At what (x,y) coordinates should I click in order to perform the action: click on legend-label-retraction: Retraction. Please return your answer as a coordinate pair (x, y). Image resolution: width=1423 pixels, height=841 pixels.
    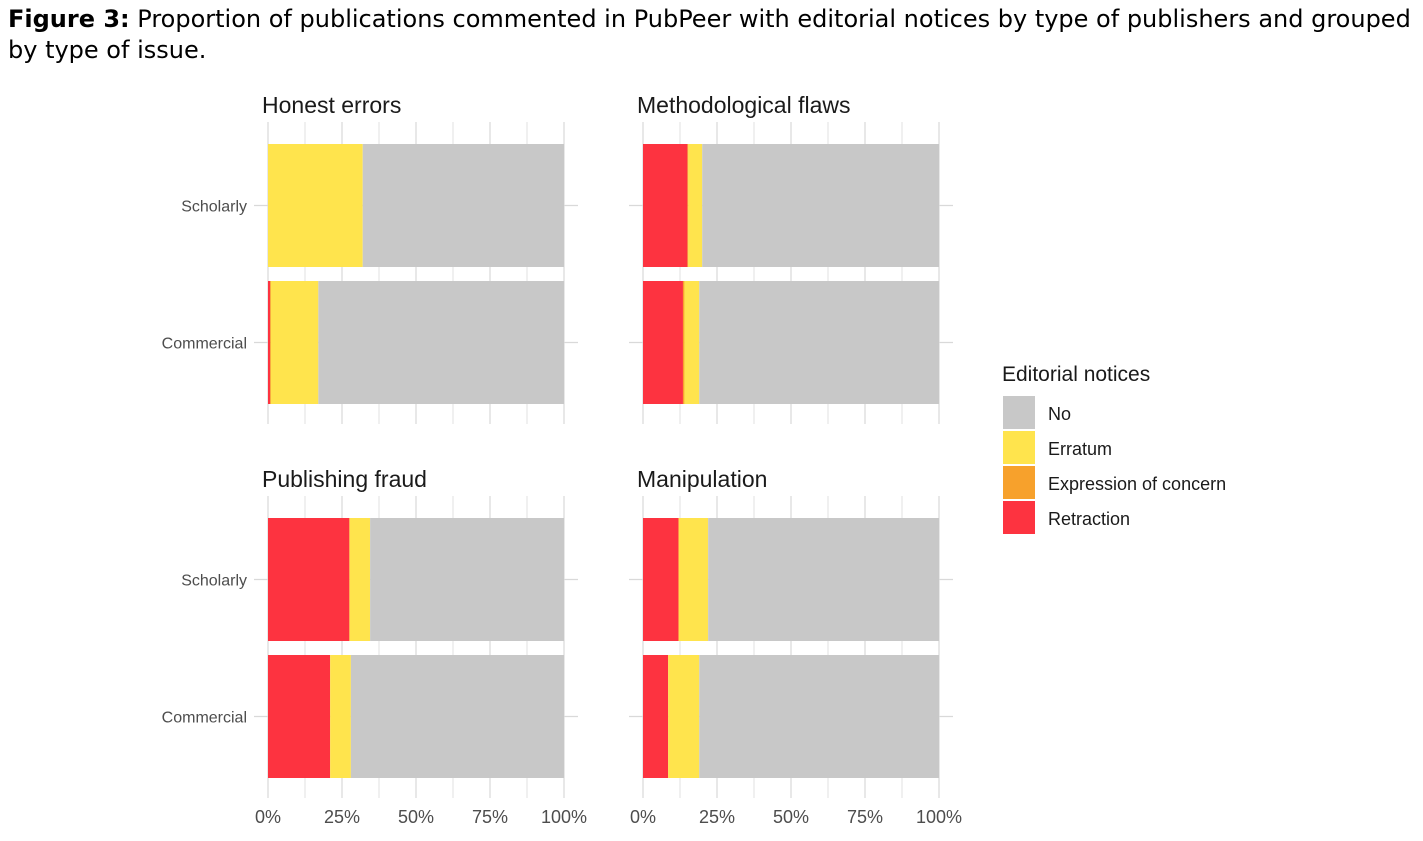
    Looking at the image, I should click on (1089, 519).